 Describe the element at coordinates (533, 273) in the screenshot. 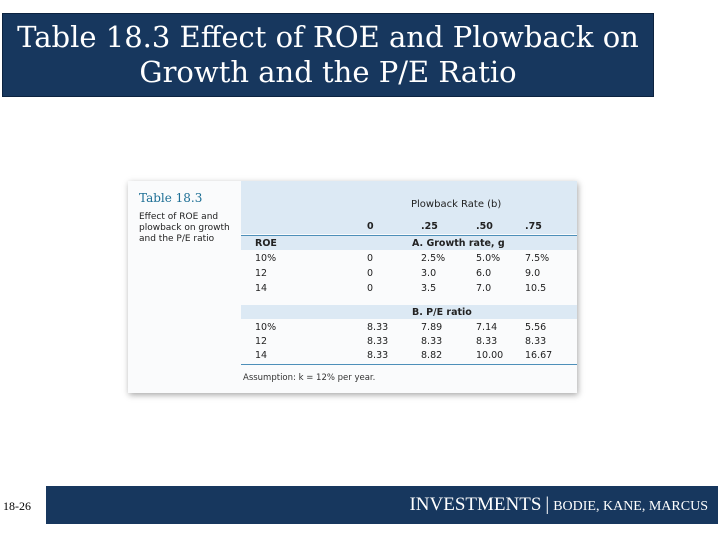

I see `table-cell: 9.0` at that location.